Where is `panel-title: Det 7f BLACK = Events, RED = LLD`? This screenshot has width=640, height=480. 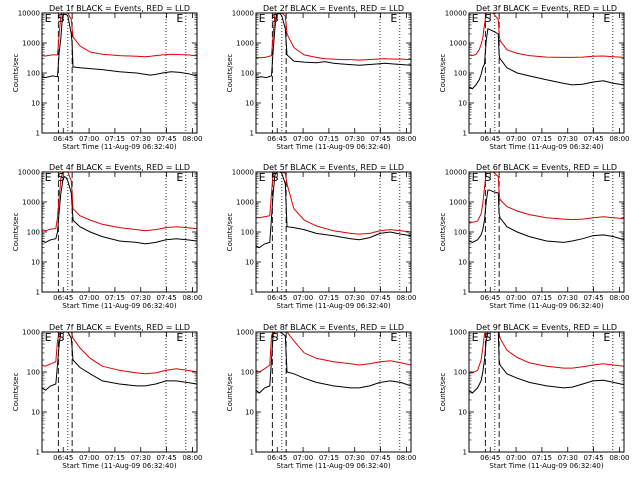 panel-title: Det 7f BLACK = Events, RED = LLD is located at coordinates (119, 327).